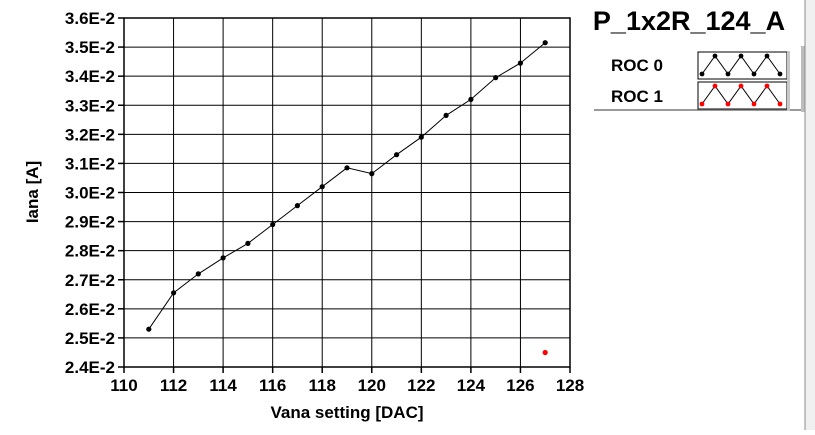 The image size is (815, 435). I want to click on x-tick-label: 128, so click(570, 385).